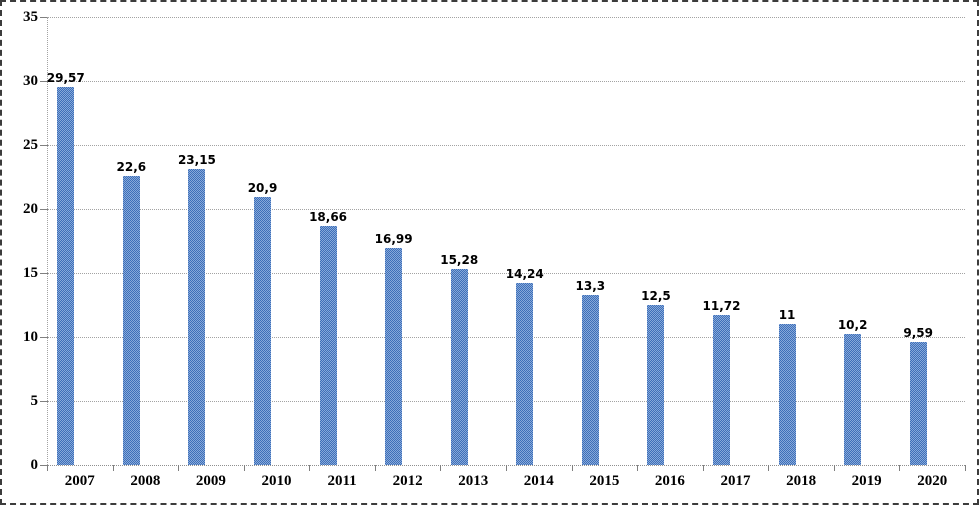 Image resolution: width=979 pixels, height=505 pixels. I want to click on x-axis-tick-label: 2017, so click(735, 481).